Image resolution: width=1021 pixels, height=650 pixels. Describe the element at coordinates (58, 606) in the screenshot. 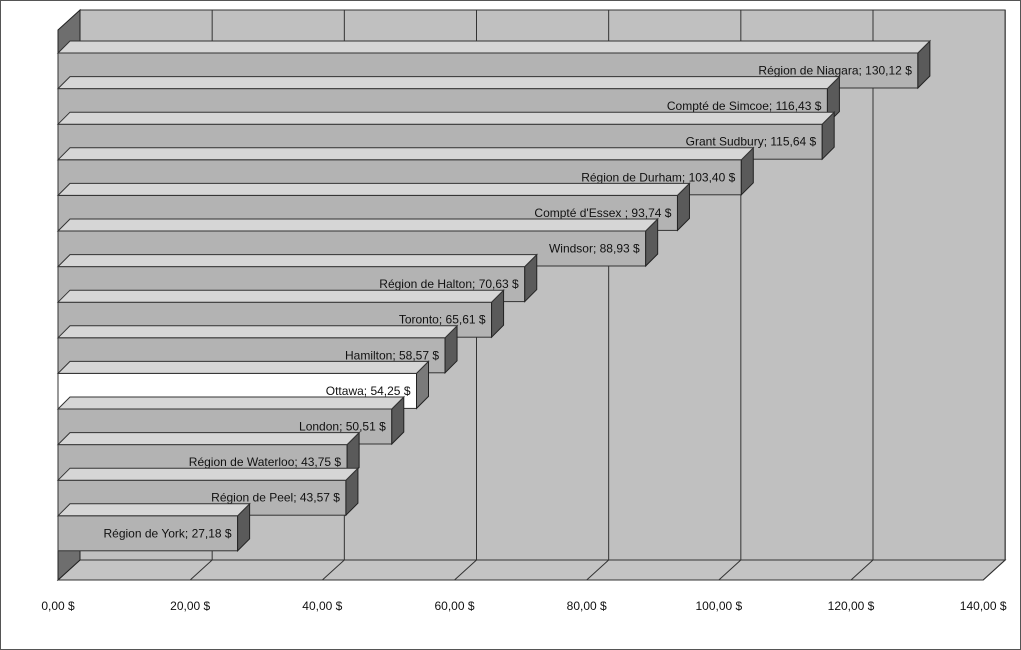

I see `x-tick-label: 0,00 $` at that location.